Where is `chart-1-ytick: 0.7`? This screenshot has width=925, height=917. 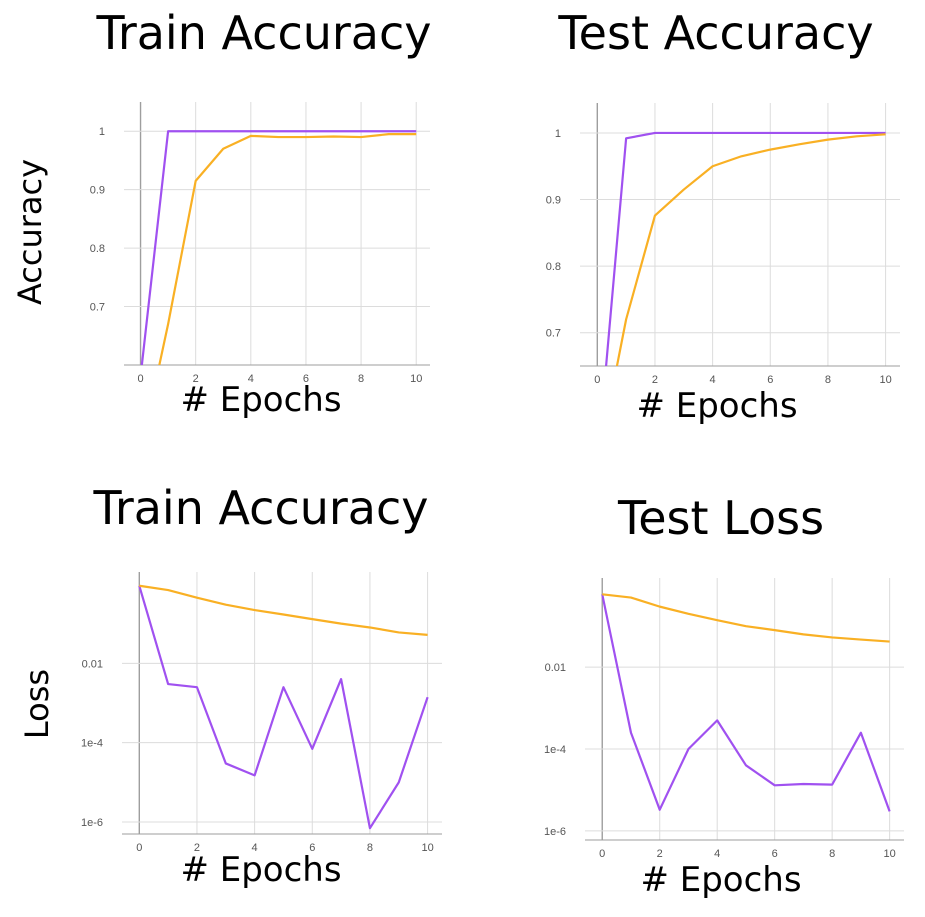 chart-1-ytick: 0.7 is located at coordinates (97, 308).